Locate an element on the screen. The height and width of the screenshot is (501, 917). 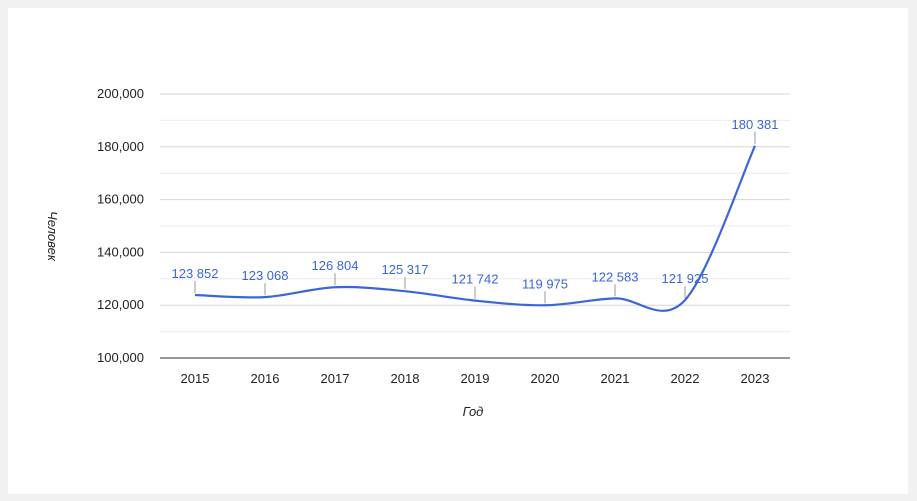
data-label: 125 317 is located at coordinates (405, 269).